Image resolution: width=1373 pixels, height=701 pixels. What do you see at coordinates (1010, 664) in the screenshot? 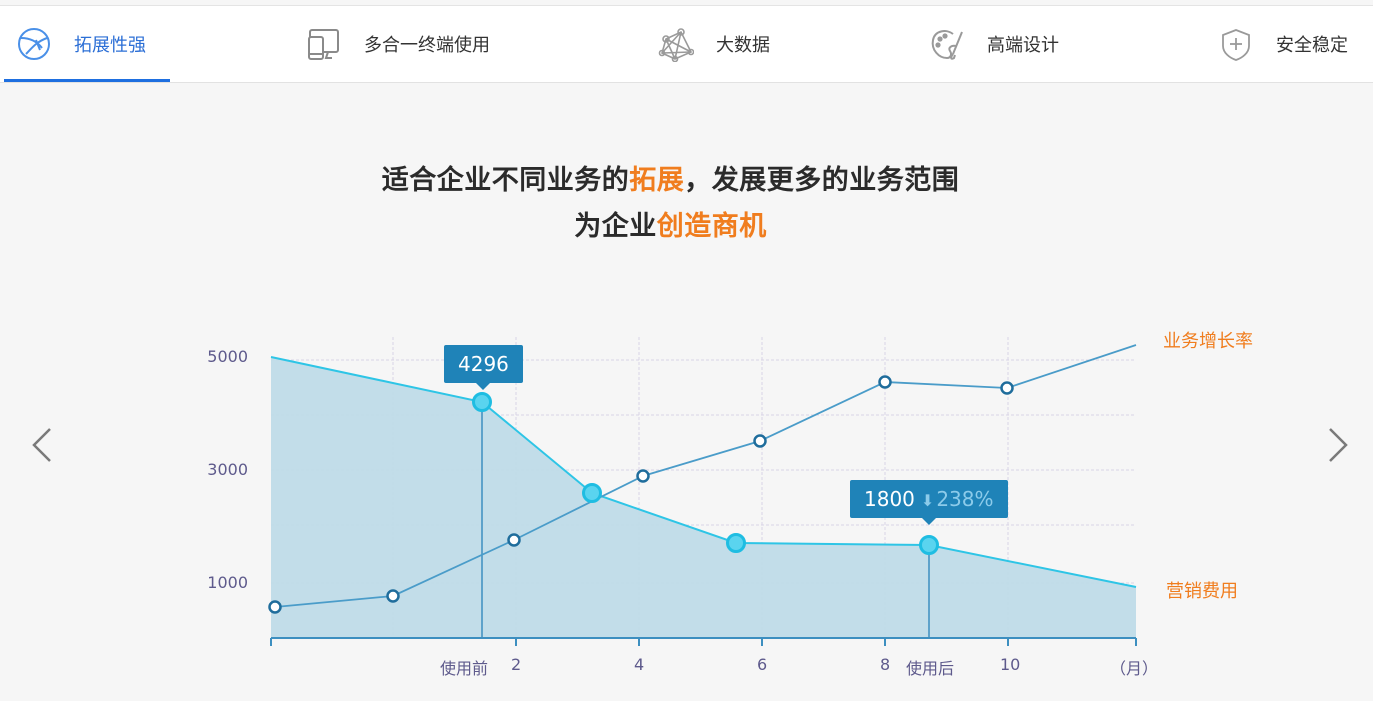
I see `x-tick-label: 10` at bounding box center [1010, 664].